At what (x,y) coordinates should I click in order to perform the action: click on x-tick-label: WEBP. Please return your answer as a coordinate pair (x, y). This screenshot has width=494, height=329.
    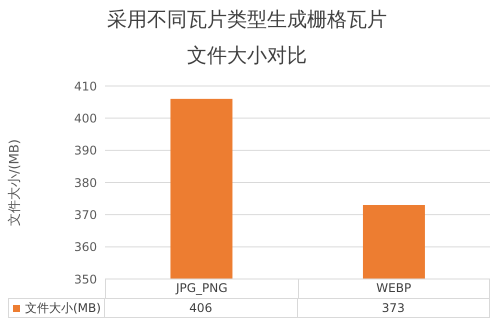
    Looking at the image, I should click on (394, 288).